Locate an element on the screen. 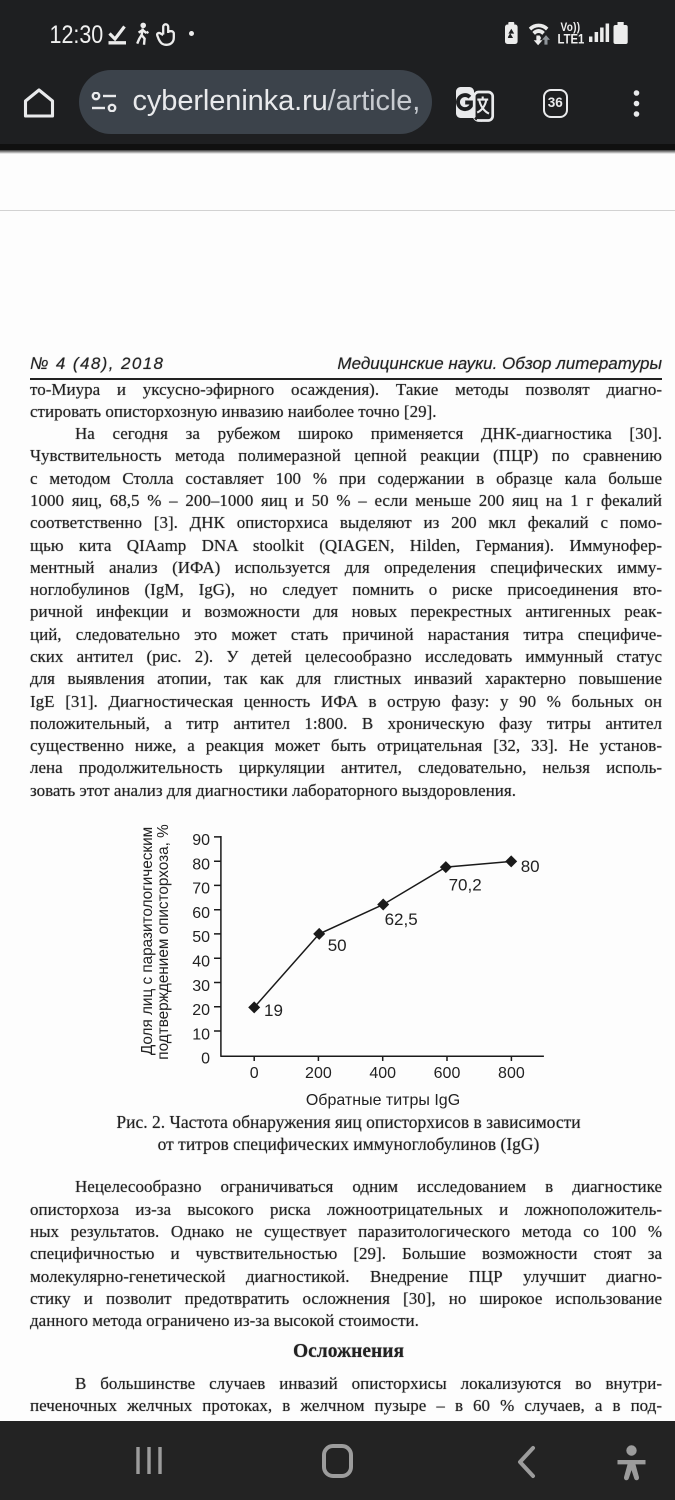 This screenshot has height=1500, width=675. svg-text: 90 is located at coordinates (201, 840).